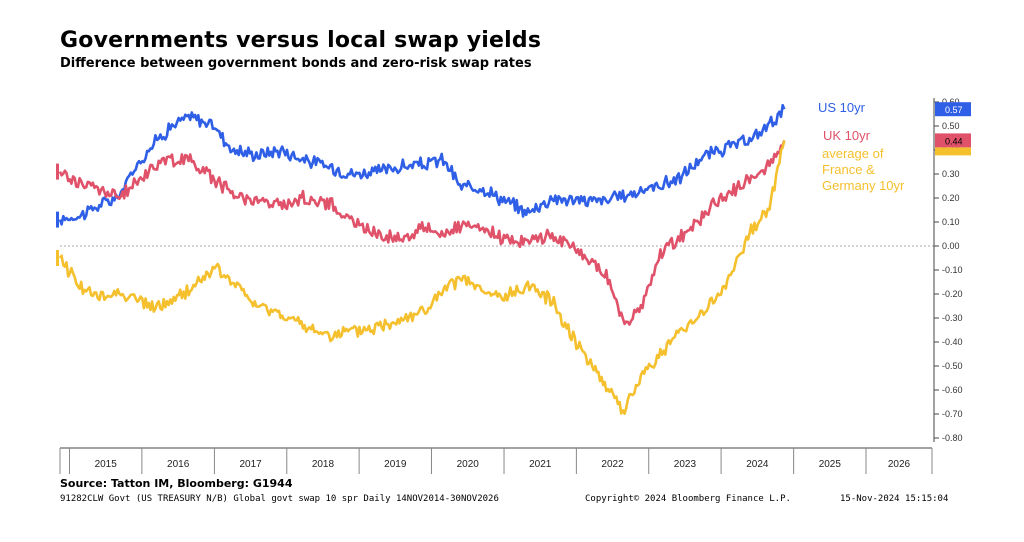 This screenshot has height=542, width=1024. I want to click on x-tick-label: 2017, so click(250, 464).